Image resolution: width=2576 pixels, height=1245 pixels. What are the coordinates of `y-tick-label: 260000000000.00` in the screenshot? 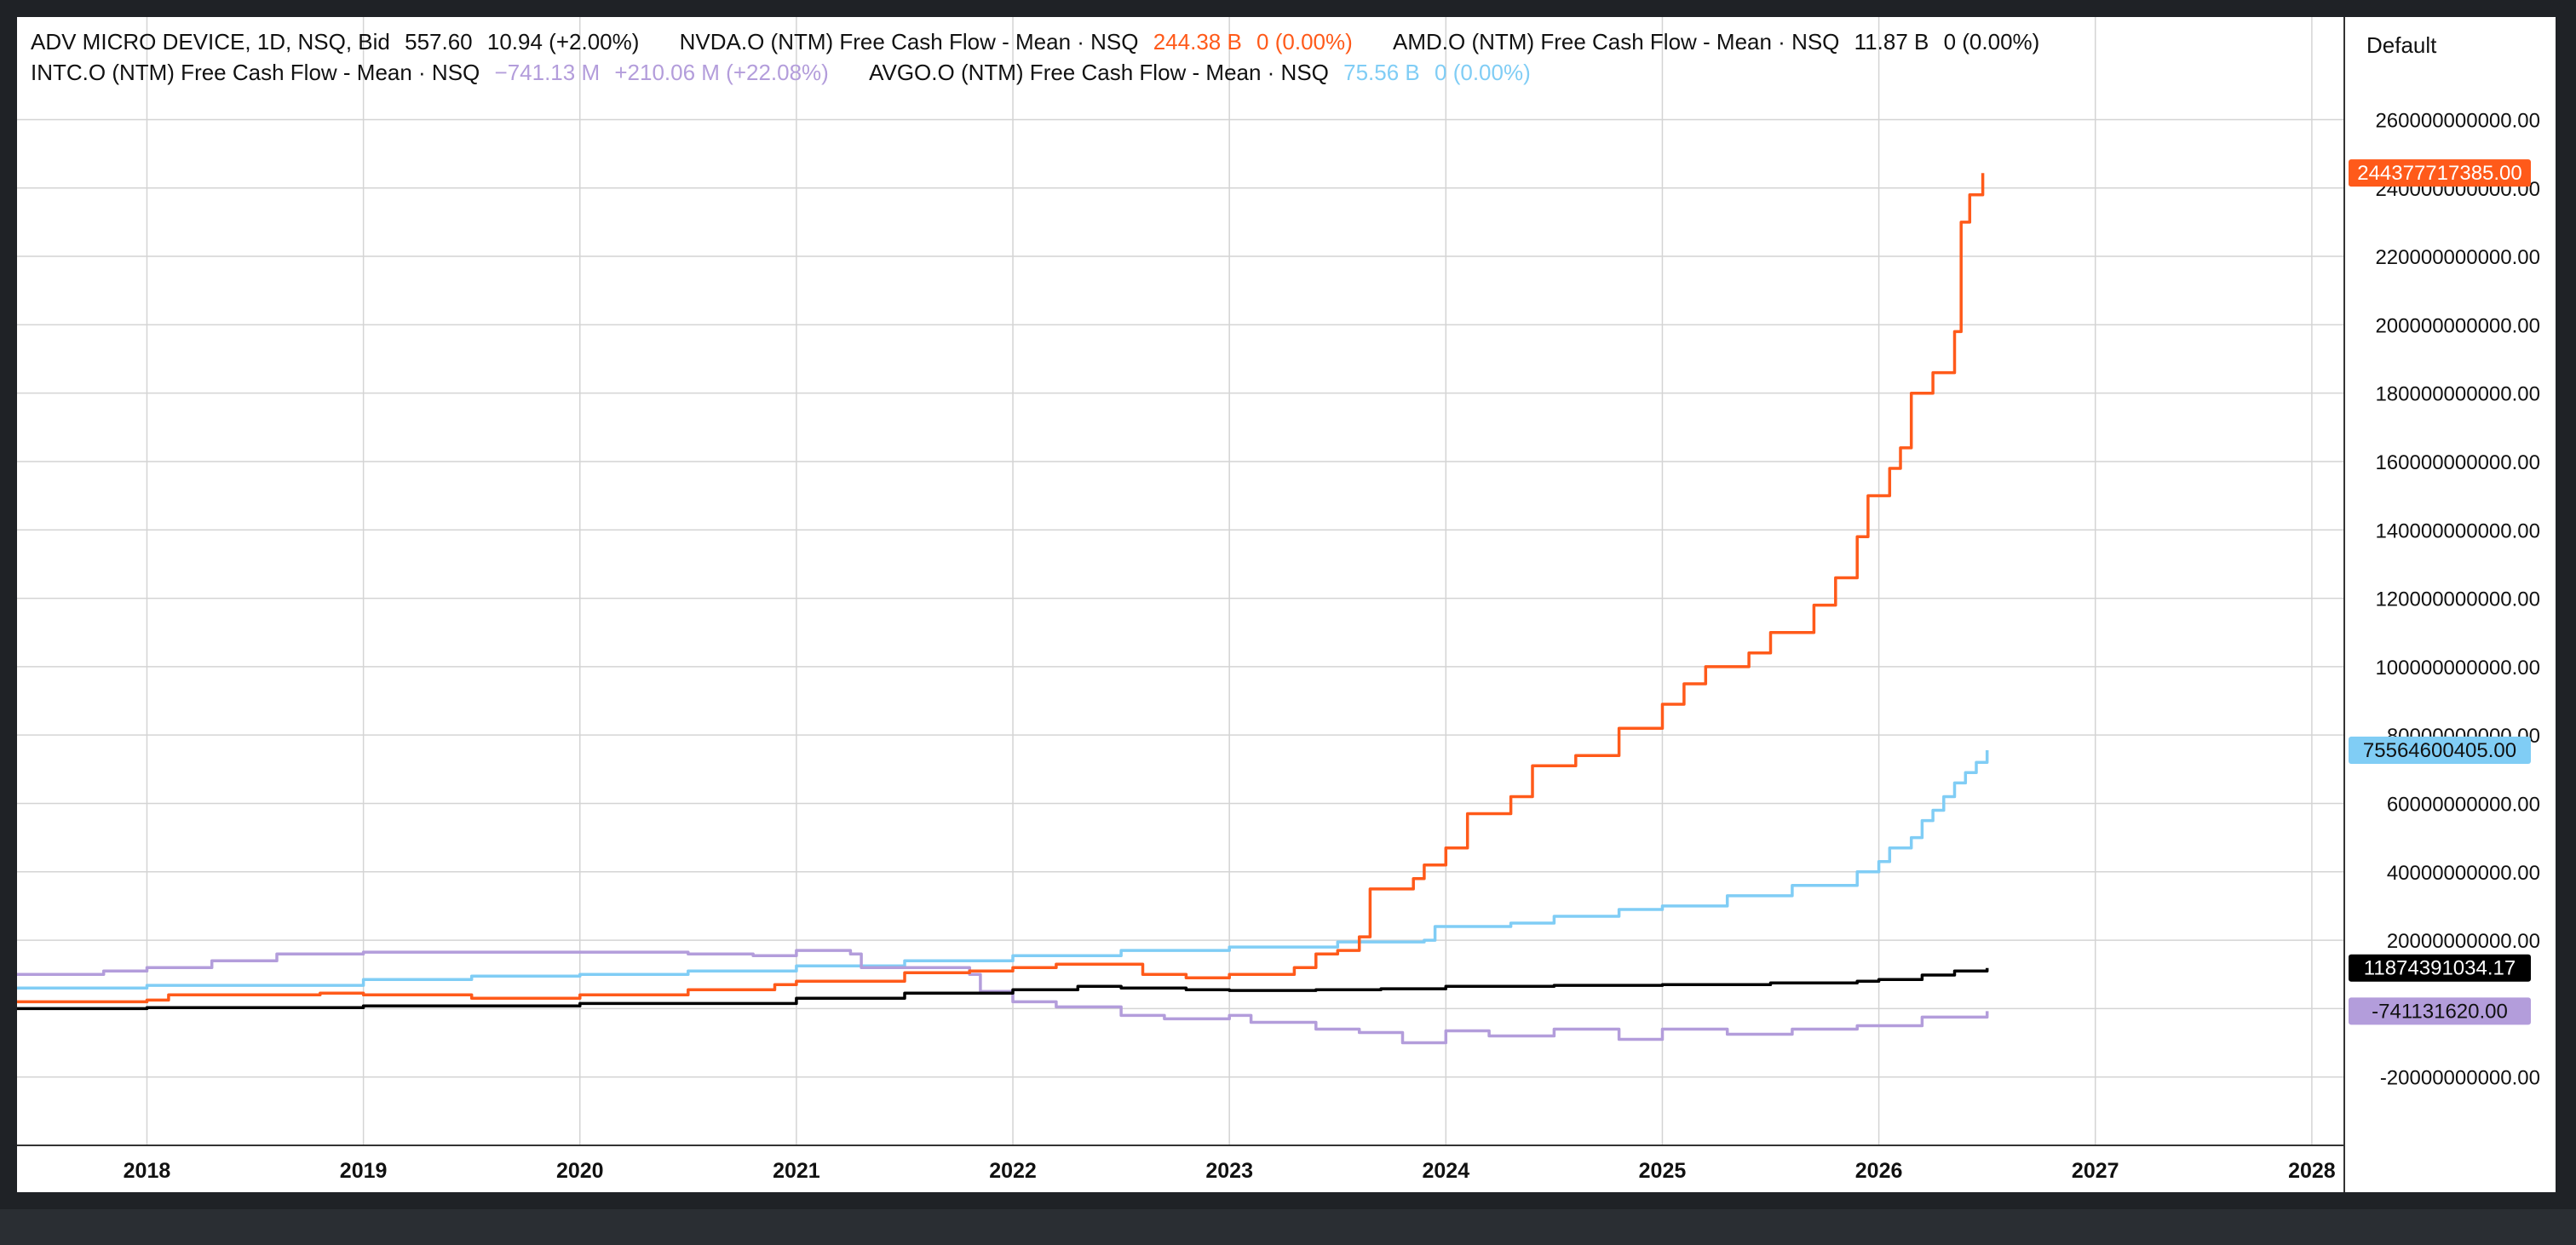 It's located at (2458, 120).